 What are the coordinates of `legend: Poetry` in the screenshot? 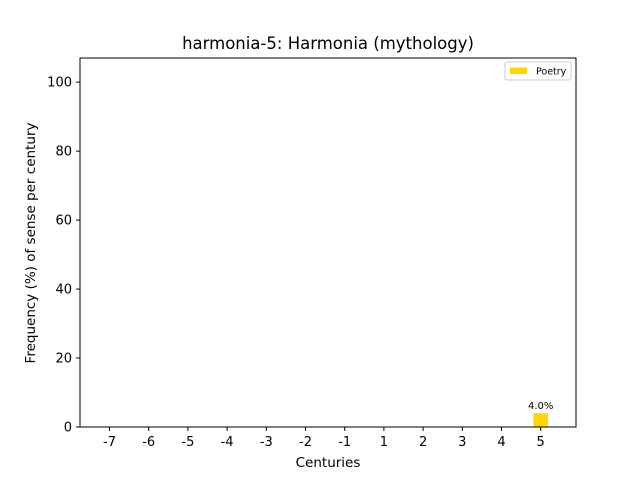 It's located at (538, 71).